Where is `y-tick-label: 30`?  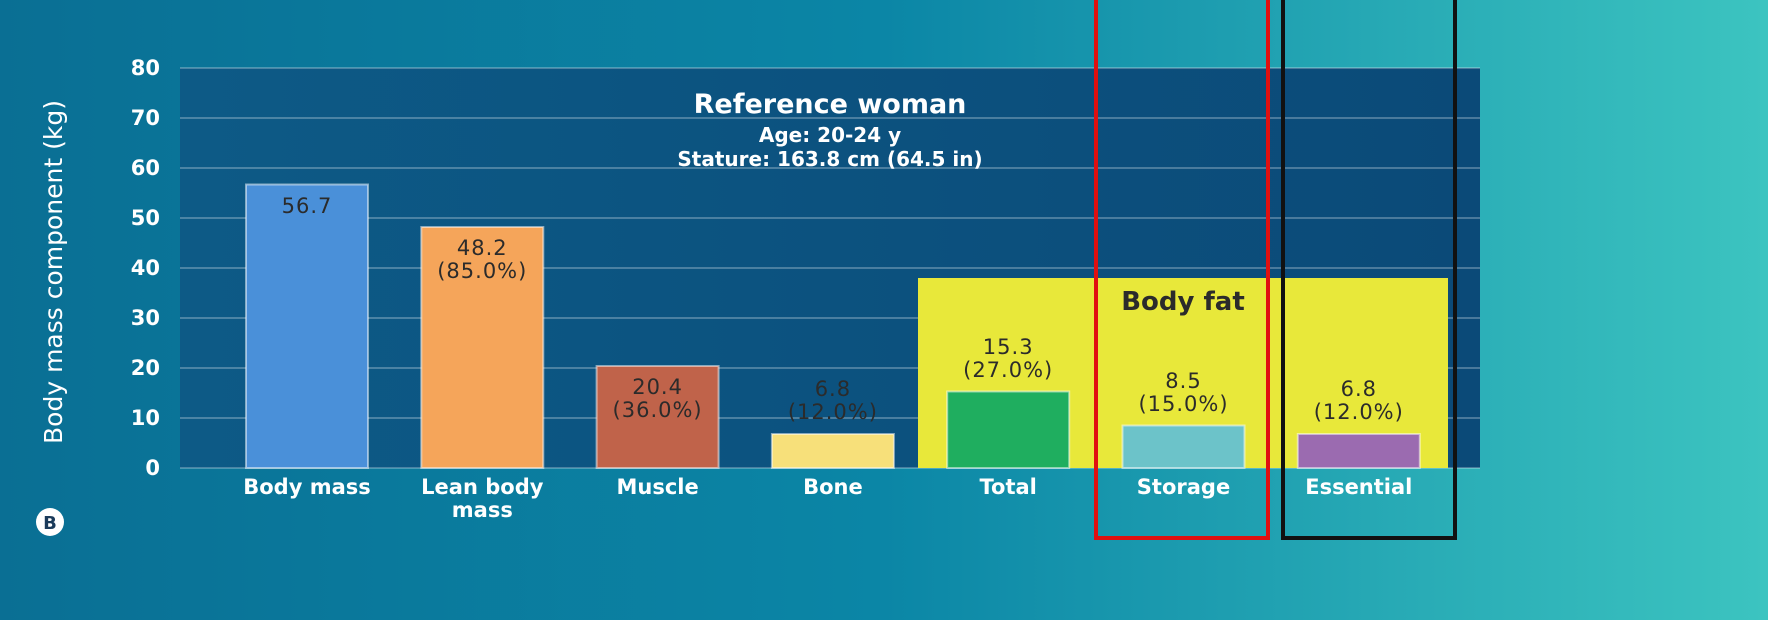
y-tick-label: 30 is located at coordinates (145, 318).